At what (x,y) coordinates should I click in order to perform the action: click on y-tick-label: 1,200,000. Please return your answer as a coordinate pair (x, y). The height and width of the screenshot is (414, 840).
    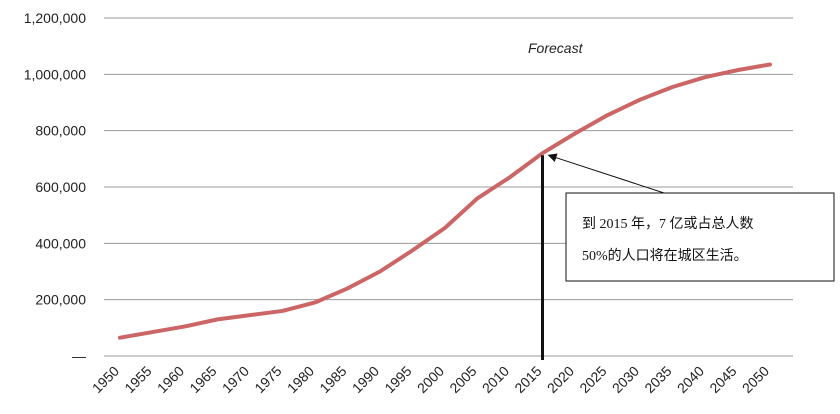
    Looking at the image, I should click on (55, 18).